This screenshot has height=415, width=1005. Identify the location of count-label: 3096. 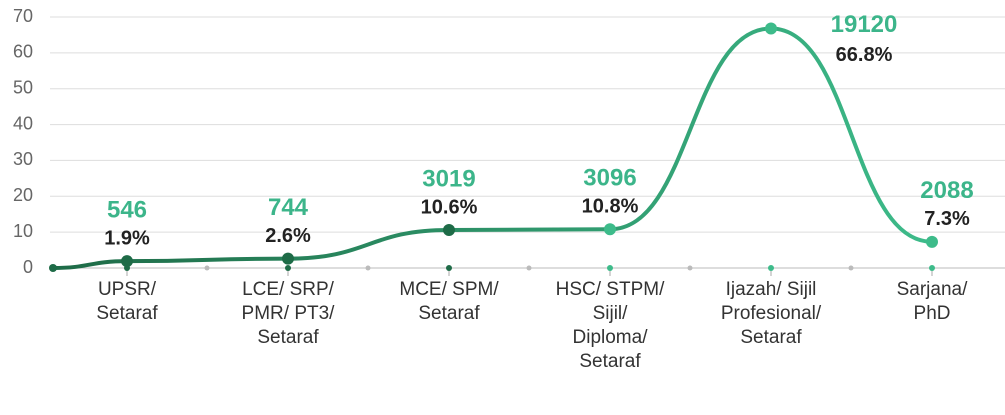
(609, 178).